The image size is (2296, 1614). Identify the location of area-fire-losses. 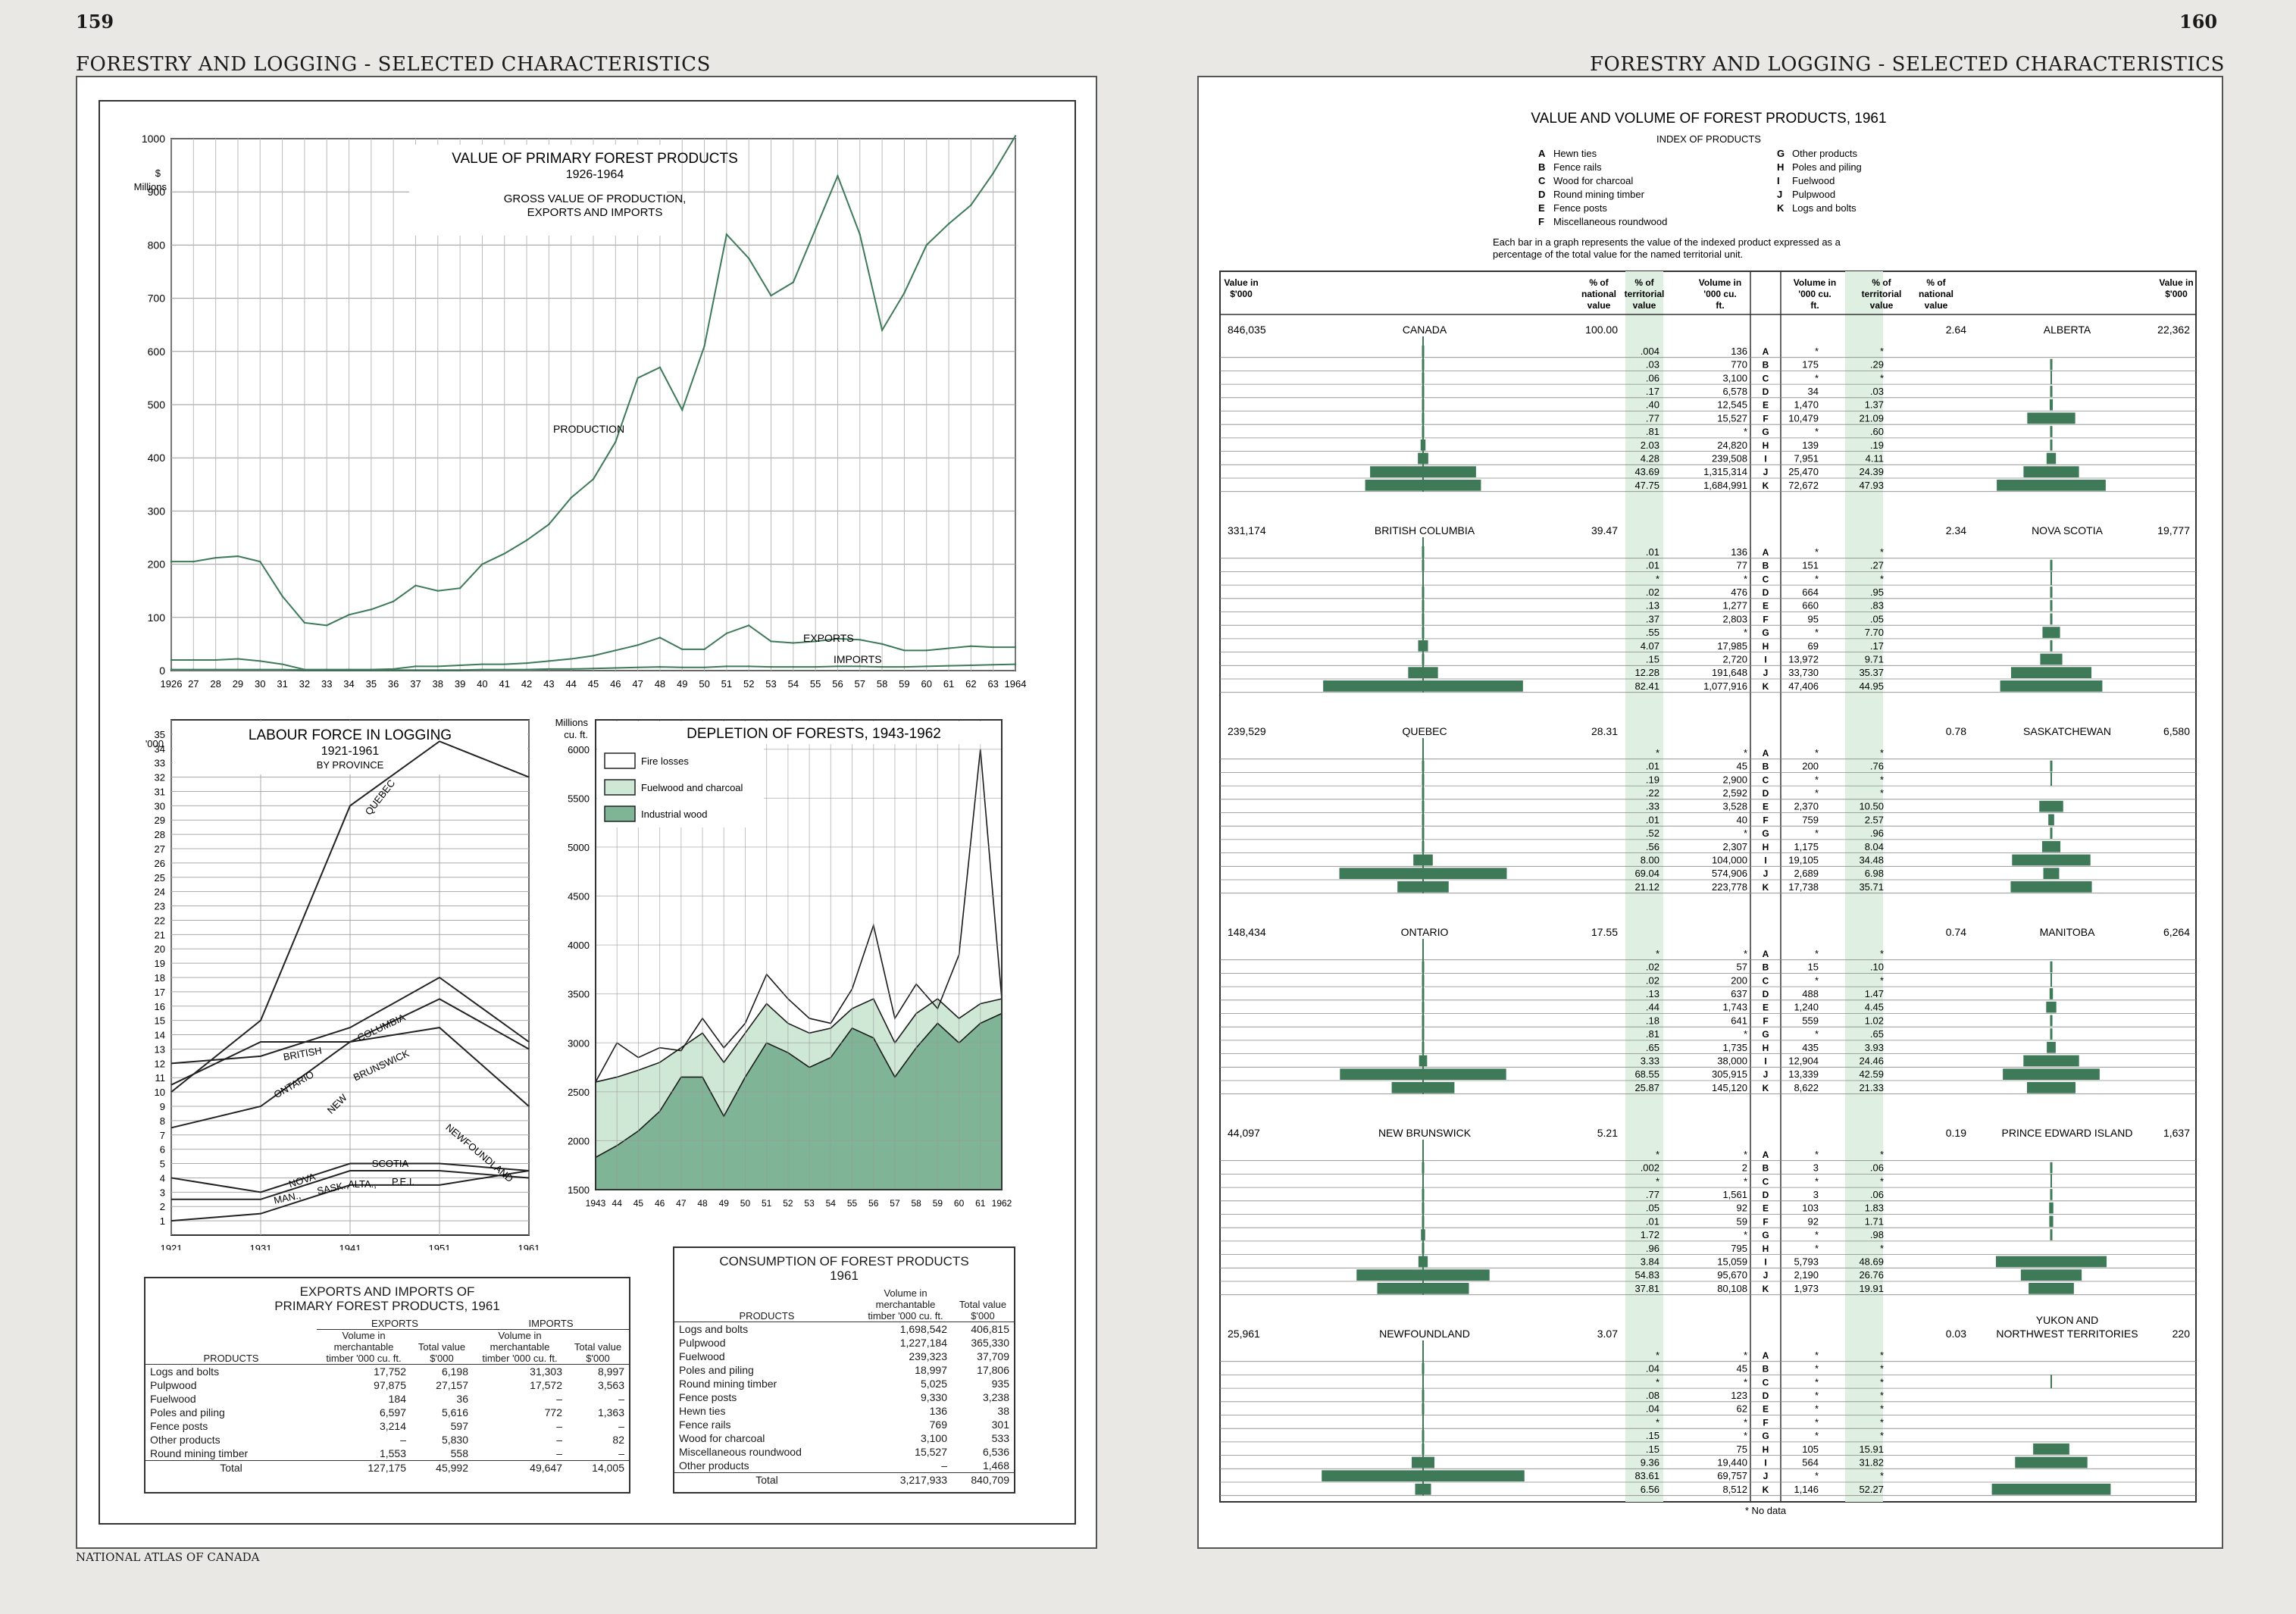
(799, 915).